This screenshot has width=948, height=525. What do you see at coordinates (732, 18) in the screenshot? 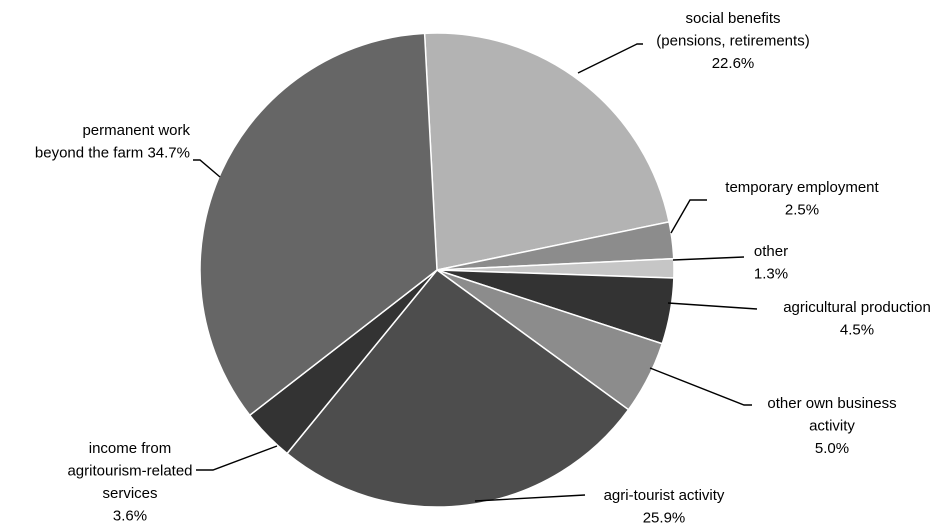
I see `slice-label-line: social benefits` at bounding box center [732, 18].